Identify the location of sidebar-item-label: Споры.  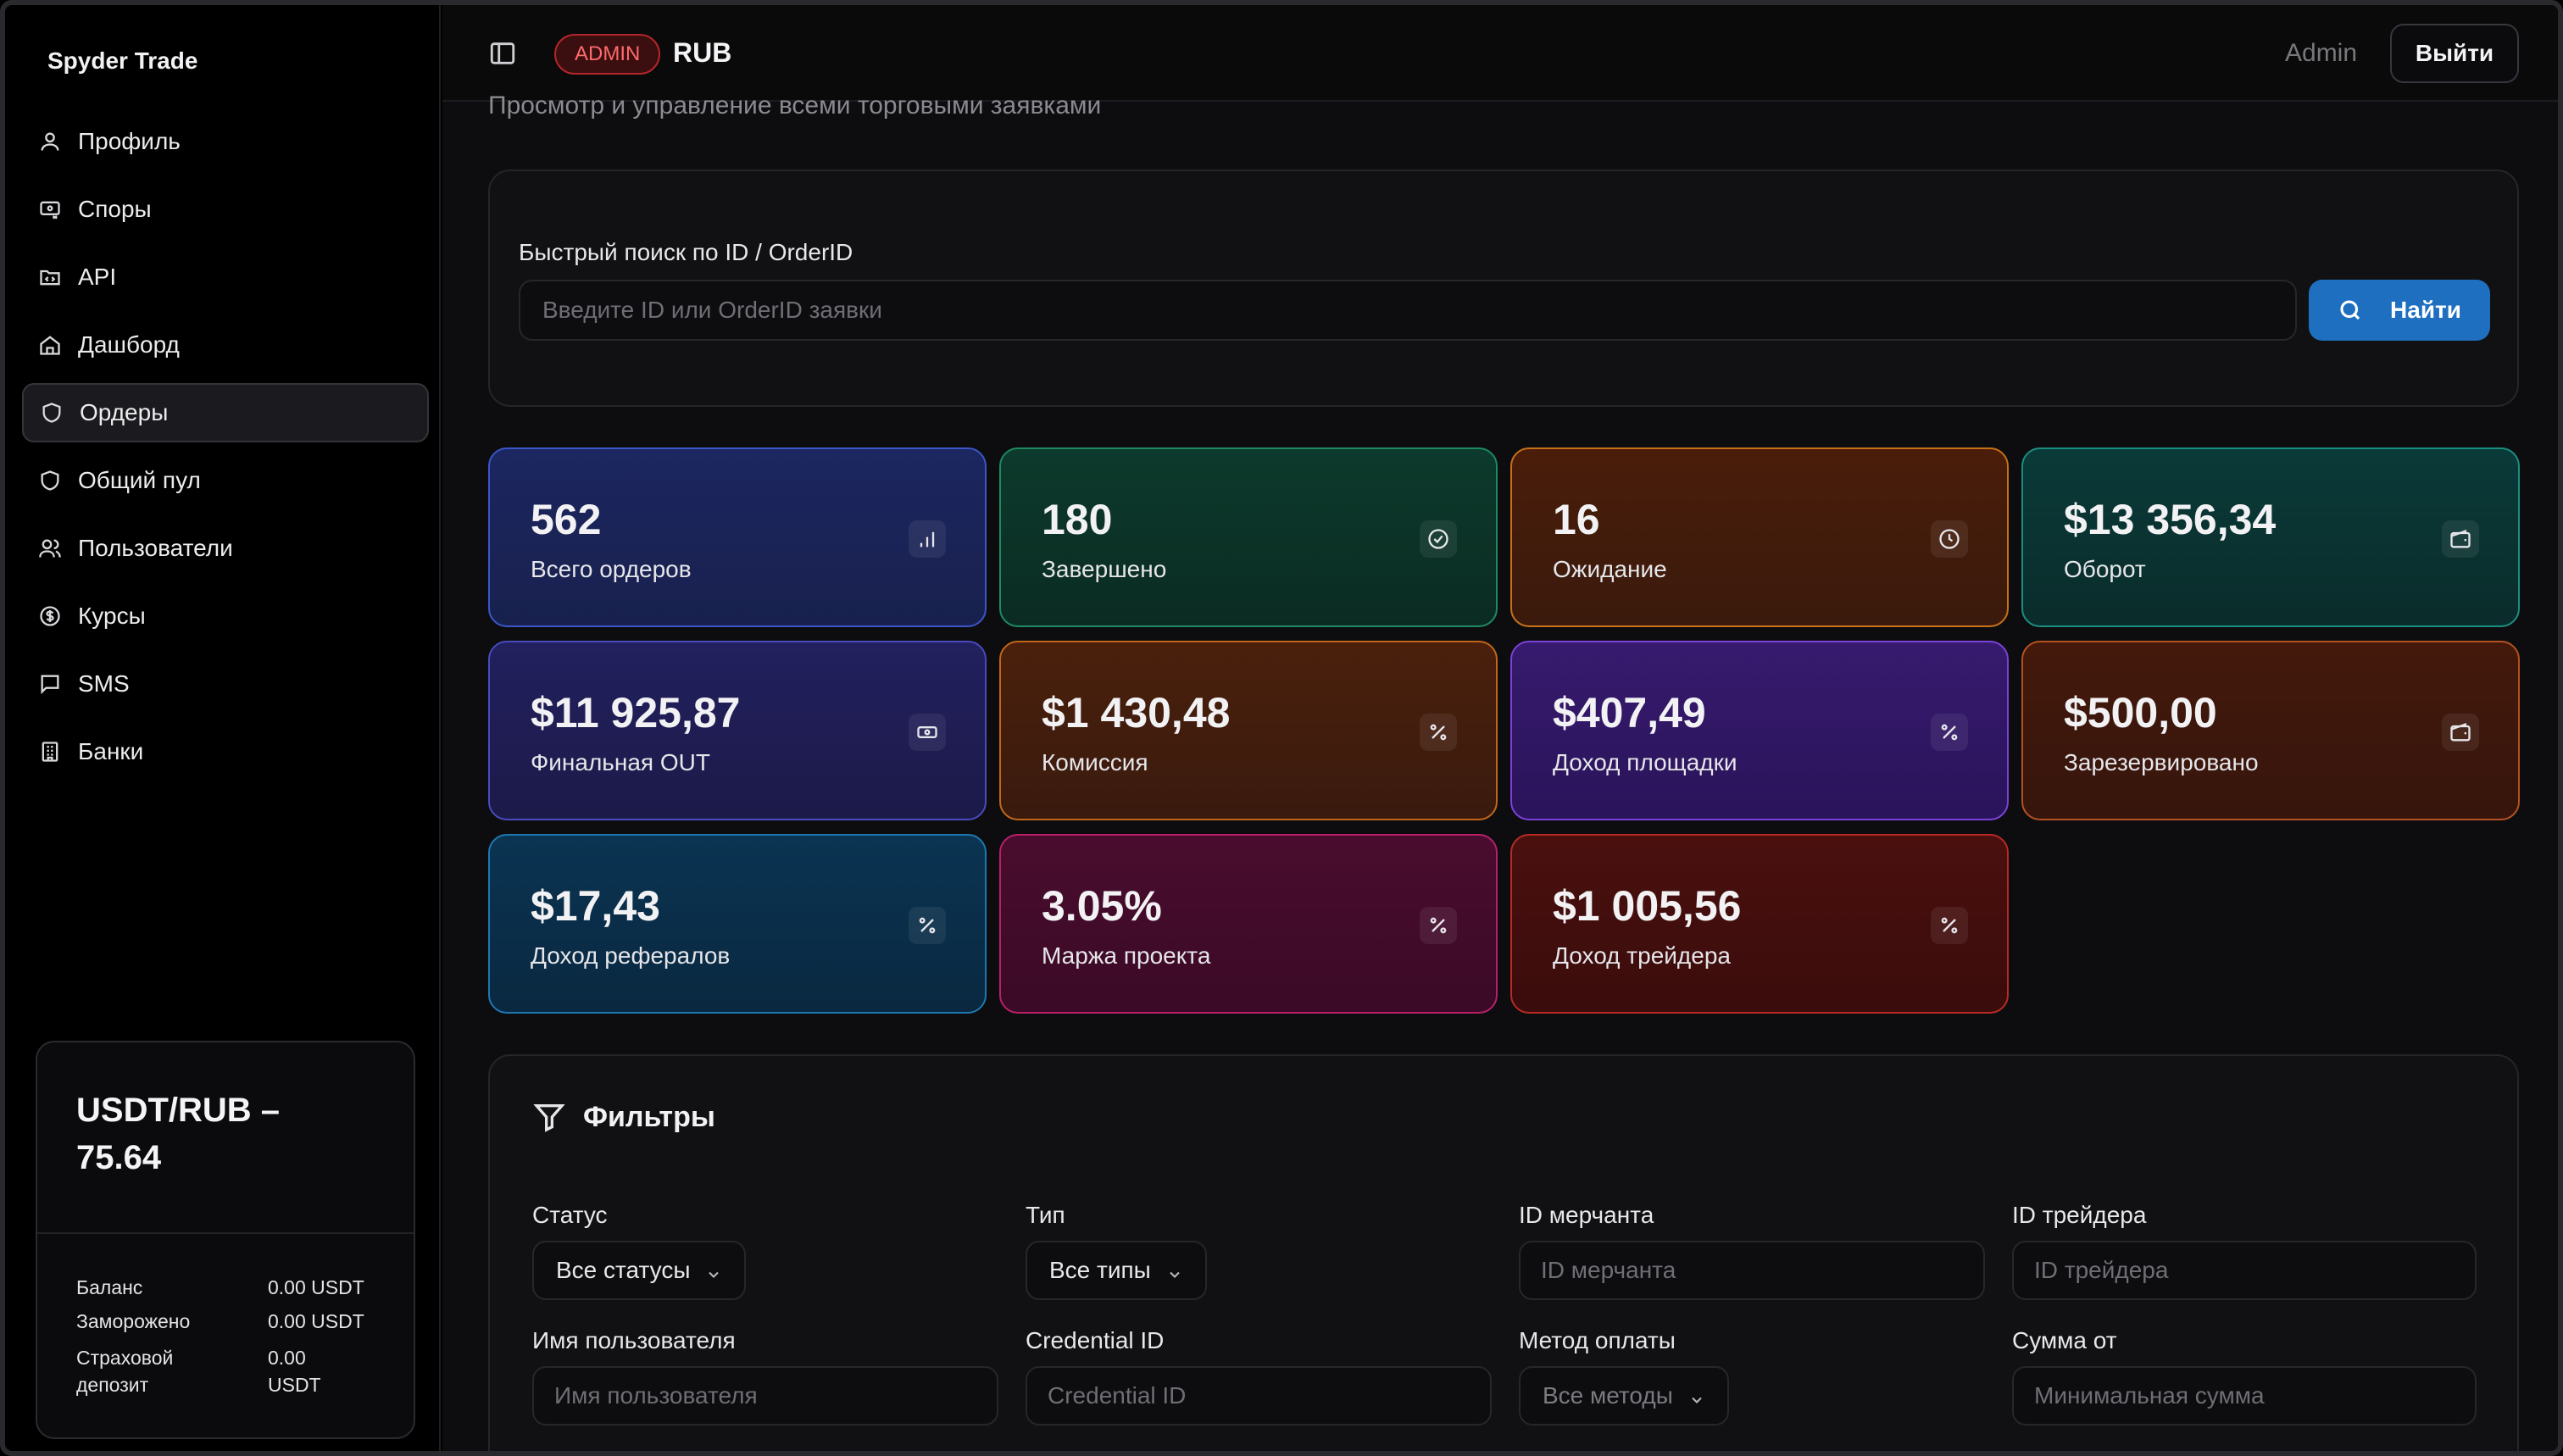
(115, 209).